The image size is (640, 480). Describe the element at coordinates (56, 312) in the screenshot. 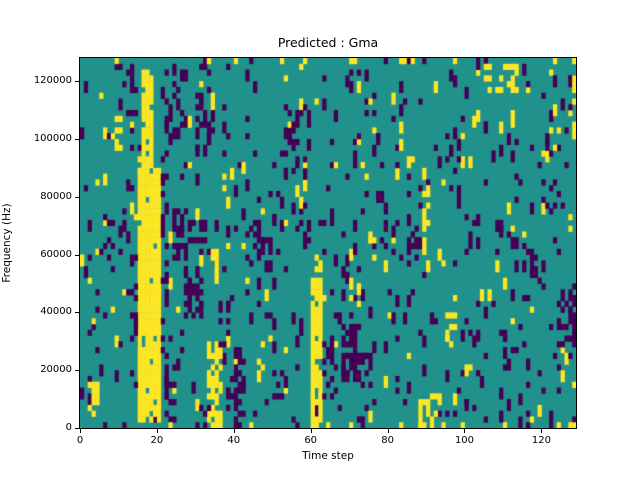

I see `y-tick-label: 40000` at that location.